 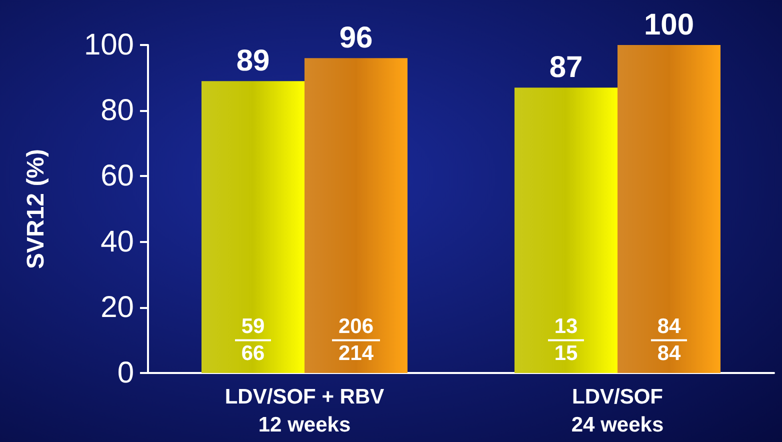 I want to click on x-tick-label: LDV/SOF 24 weeks, so click(x=617, y=411).